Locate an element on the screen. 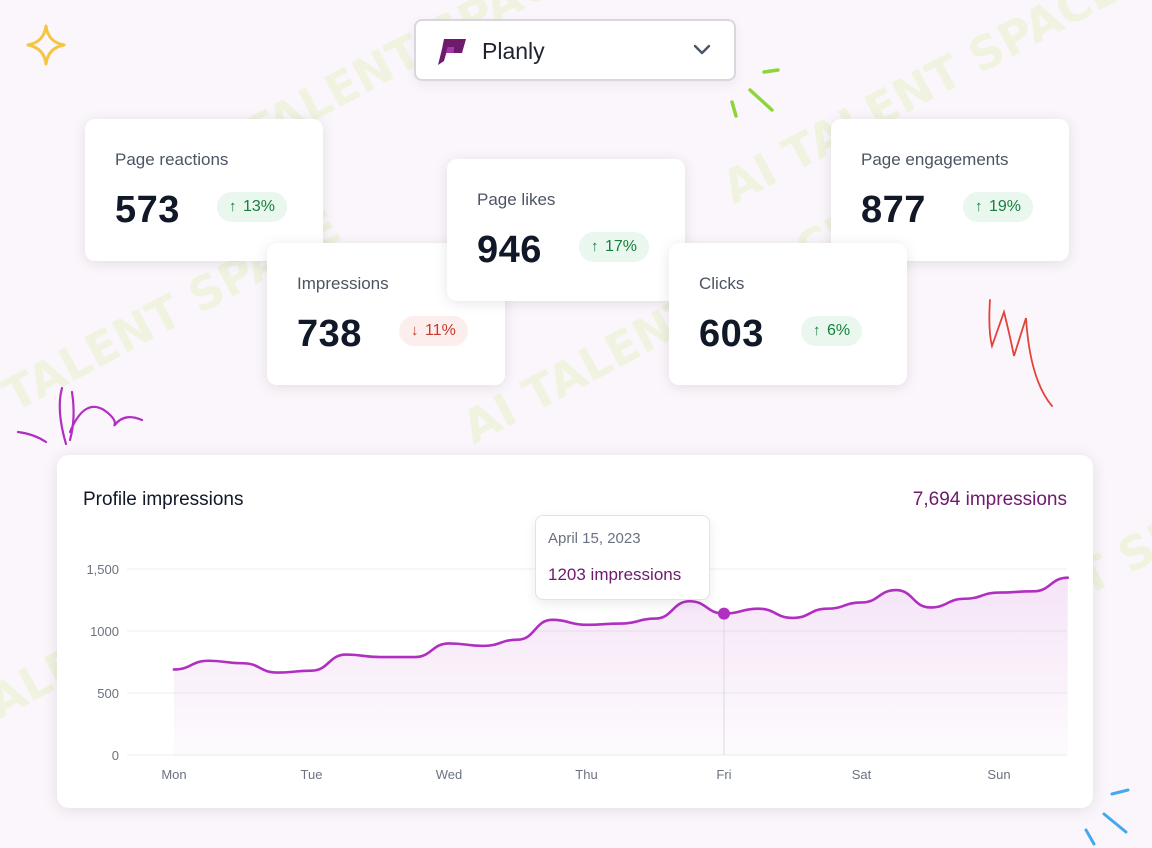  change-badge: ↑ 17% is located at coordinates (614, 247).